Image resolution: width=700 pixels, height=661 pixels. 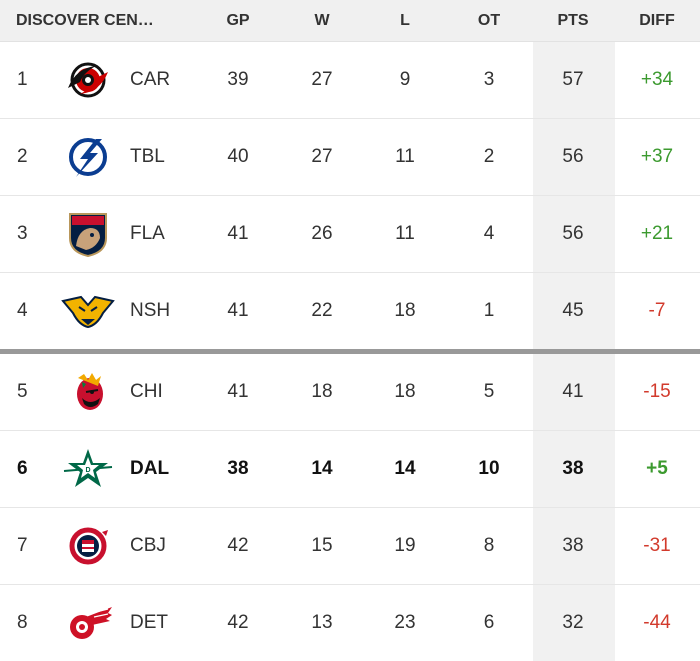 What do you see at coordinates (238, 20) in the screenshot?
I see `col-gp-header: GP` at bounding box center [238, 20].